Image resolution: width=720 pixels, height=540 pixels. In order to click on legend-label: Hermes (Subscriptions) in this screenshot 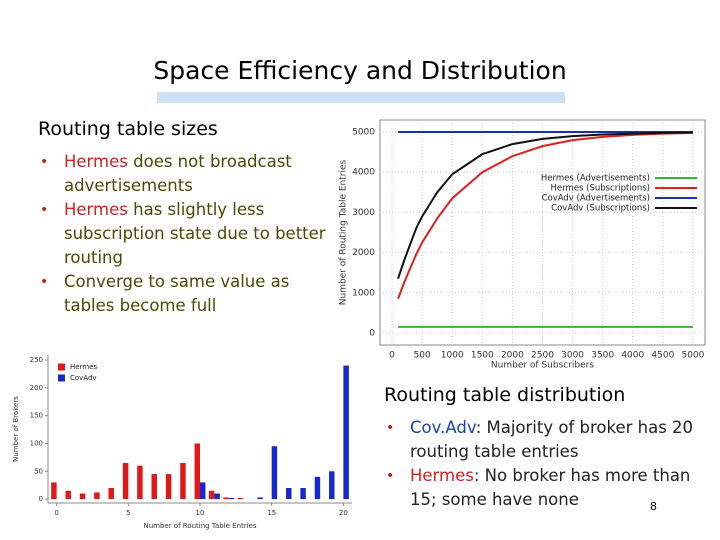, I will do `click(600, 189)`.